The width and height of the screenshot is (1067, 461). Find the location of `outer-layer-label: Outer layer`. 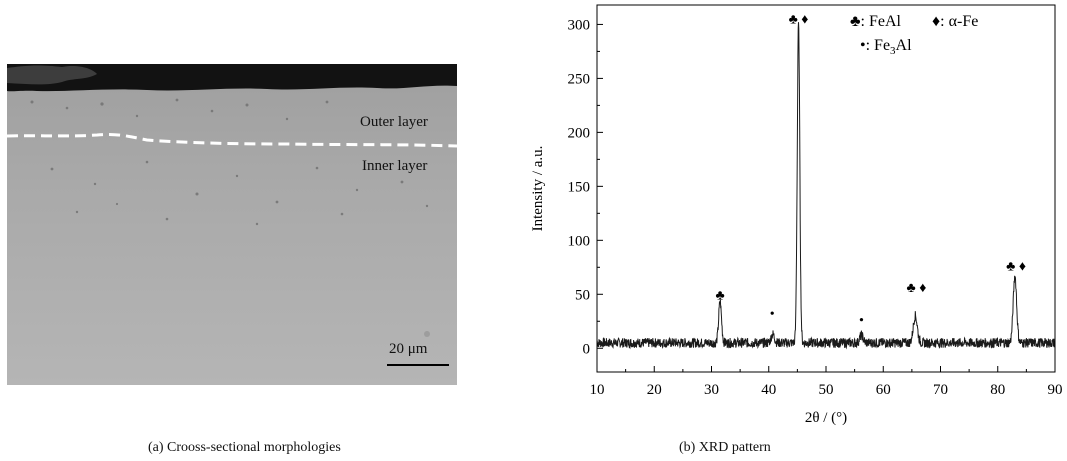

outer-layer-label: Outer layer is located at coordinates (394, 122).